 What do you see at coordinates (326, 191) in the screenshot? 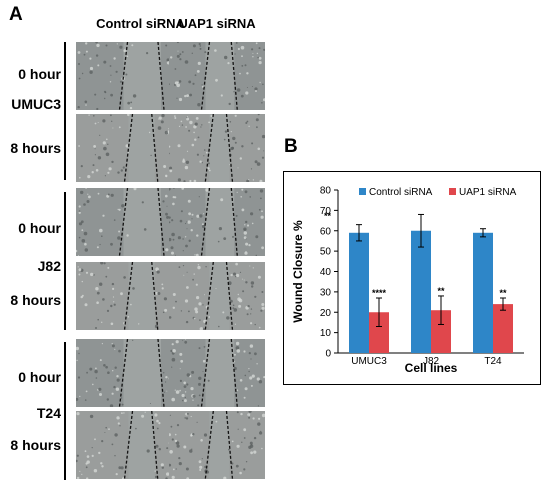
I see `y-tick-label: 80` at bounding box center [326, 191].